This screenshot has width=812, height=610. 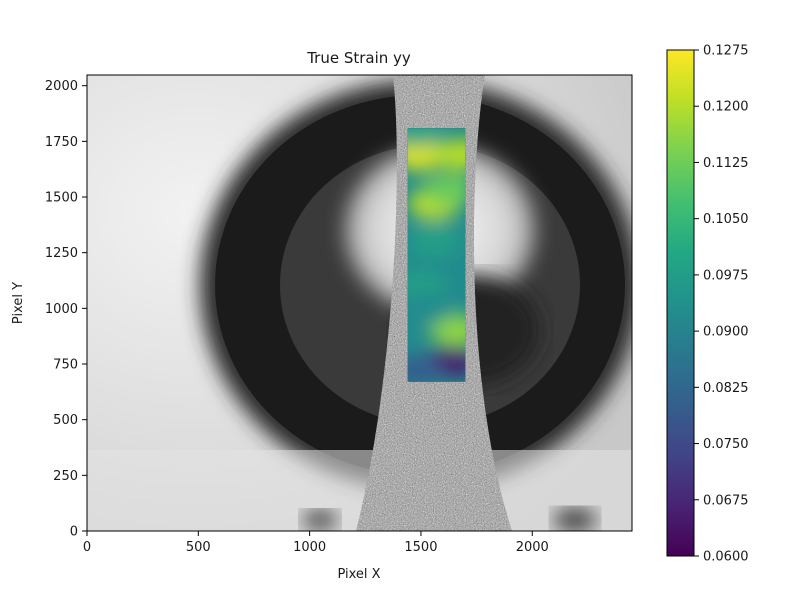 What do you see at coordinates (726, 388) in the screenshot?
I see `colorbar-tick-label: 0.0825` at bounding box center [726, 388].